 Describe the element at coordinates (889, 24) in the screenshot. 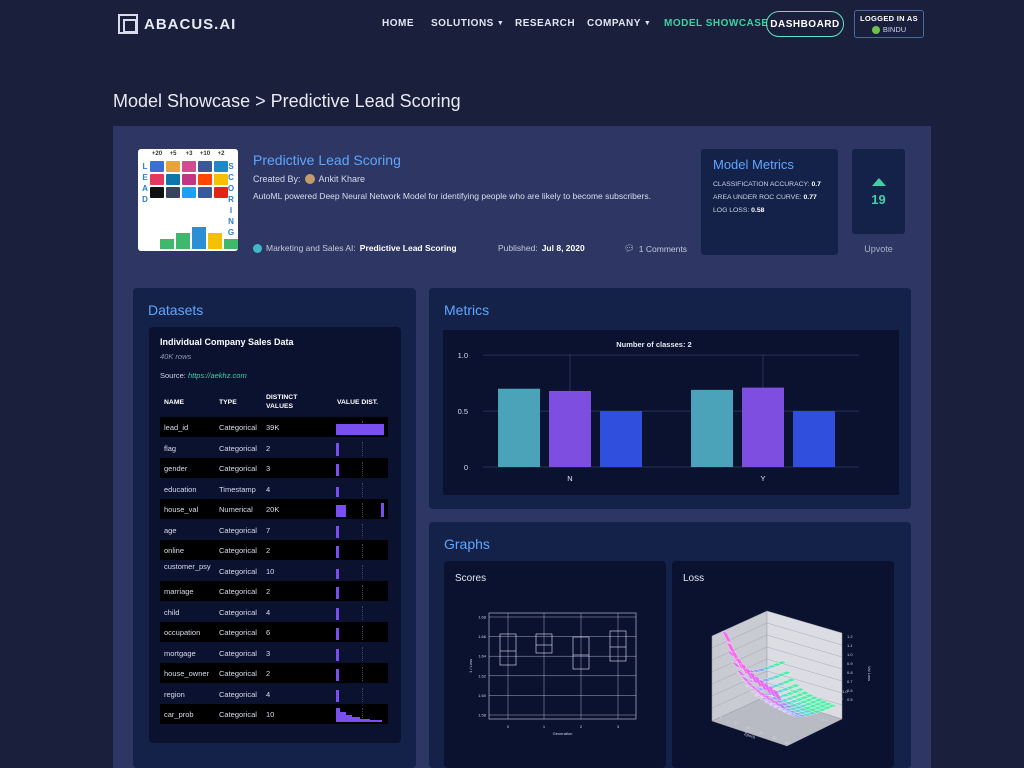

I see `user-menu: LOGGED IN AS BINDU` at that location.